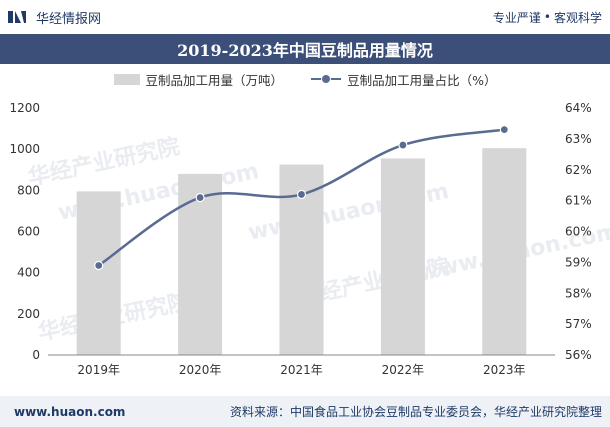  What do you see at coordinates (402, 256) in the screenshot?
I see `bar-2022年` at bounding box center [402, 256].